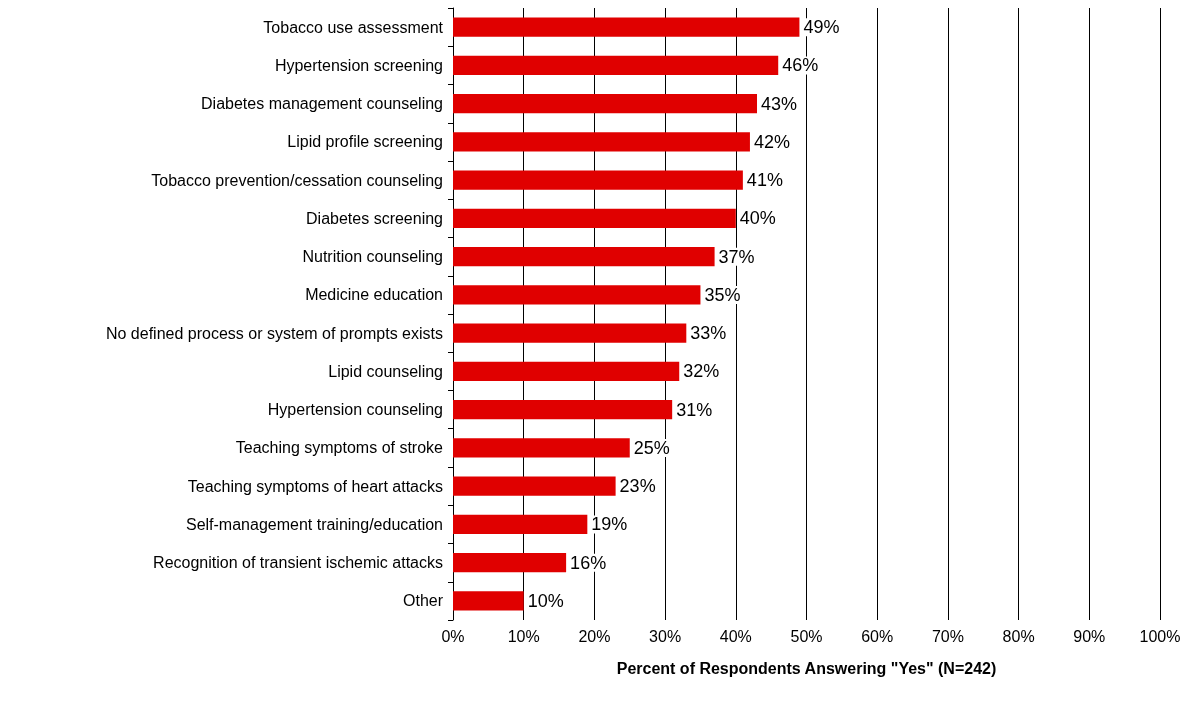 The height and width of the screenshot is (706, 1193). I want to click on y-tick-label: Other, so click(423, 601).